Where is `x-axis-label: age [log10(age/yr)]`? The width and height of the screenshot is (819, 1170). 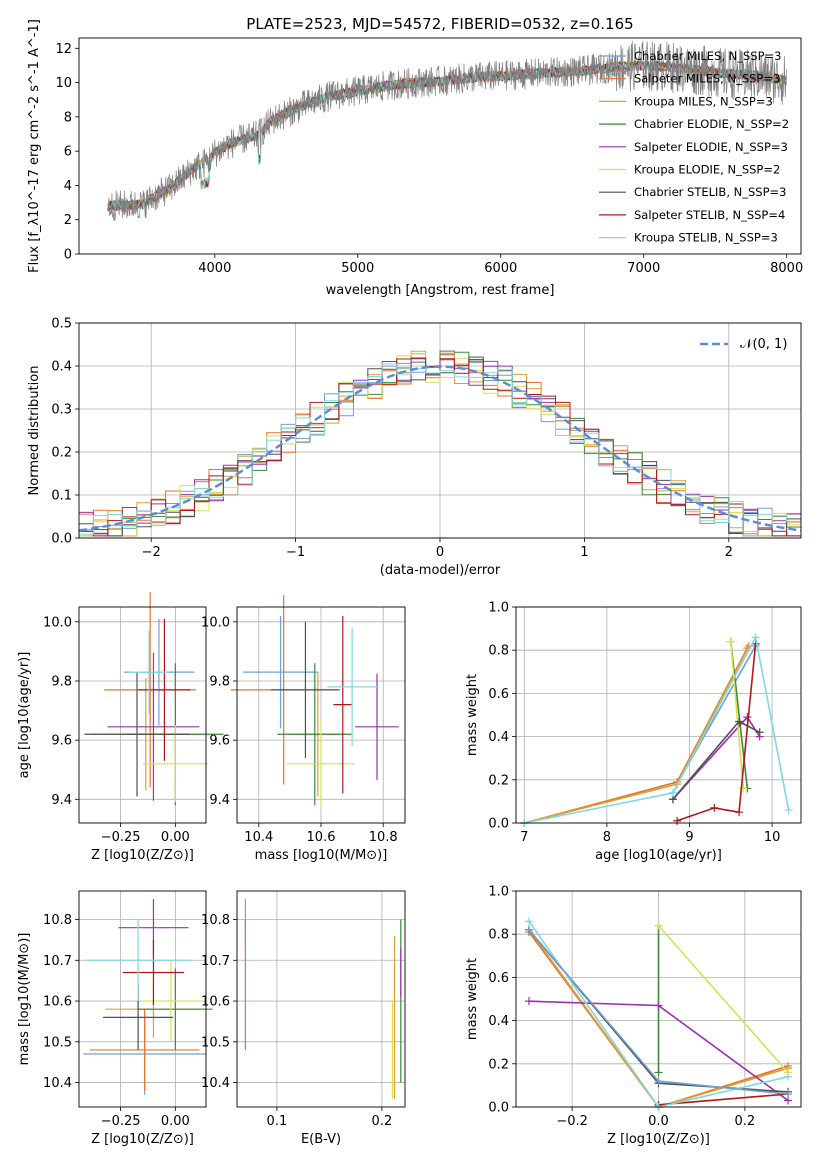 x-axis-label: age [log10(age/yr)] is located at coordinates (658, 855).